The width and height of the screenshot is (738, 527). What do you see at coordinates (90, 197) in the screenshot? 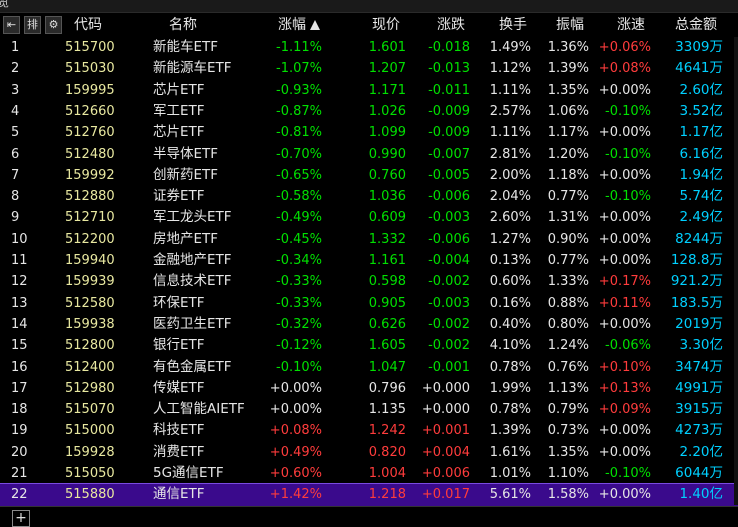
I see `stock-code: 512880` at bounding box center [90, 197].